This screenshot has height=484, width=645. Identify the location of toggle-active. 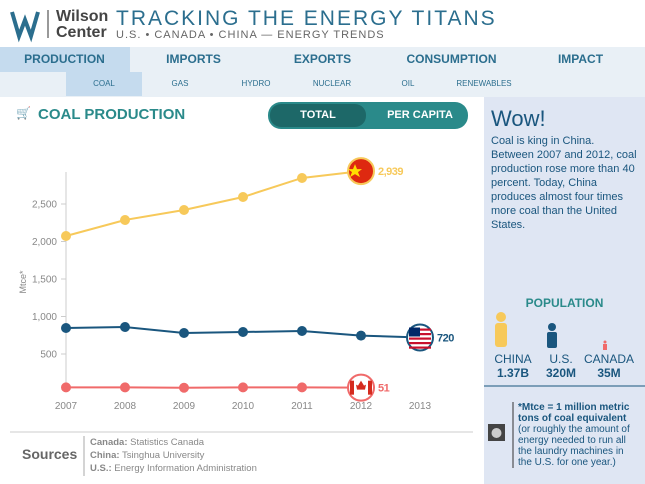
(318, 115).